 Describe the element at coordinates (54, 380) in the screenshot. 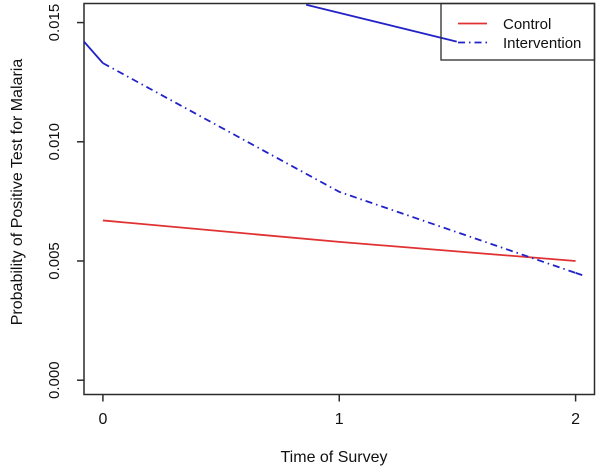

I see `y-tick-label: 0.000` at that location.